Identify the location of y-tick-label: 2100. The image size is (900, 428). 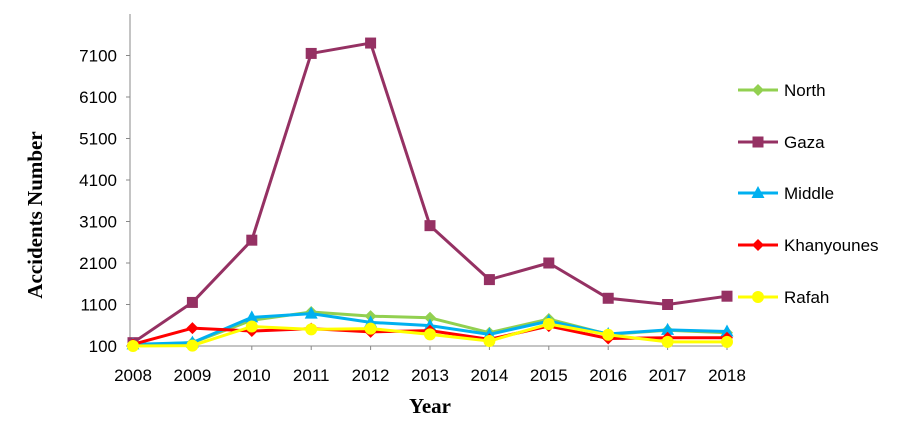
(98, 263).